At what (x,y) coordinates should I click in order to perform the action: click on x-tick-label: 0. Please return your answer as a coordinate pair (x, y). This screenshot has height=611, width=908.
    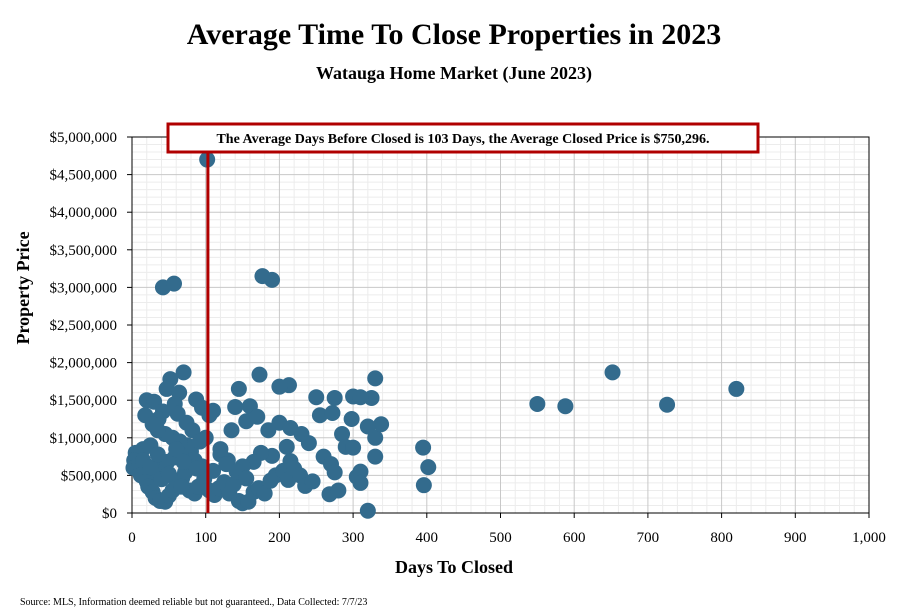
    Looking at the image, I should click on (132, 538).